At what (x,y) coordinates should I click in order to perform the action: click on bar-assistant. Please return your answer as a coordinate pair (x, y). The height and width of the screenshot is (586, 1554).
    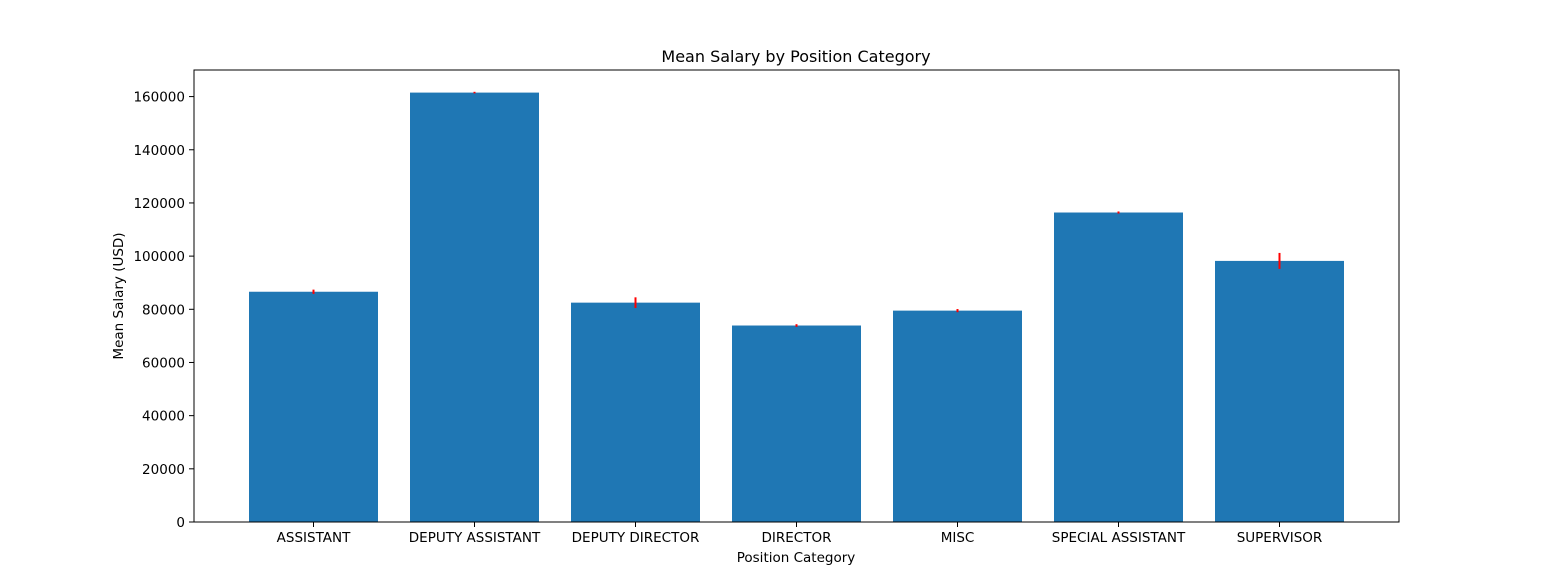
    Looking at the image, I should click on (313, 406).